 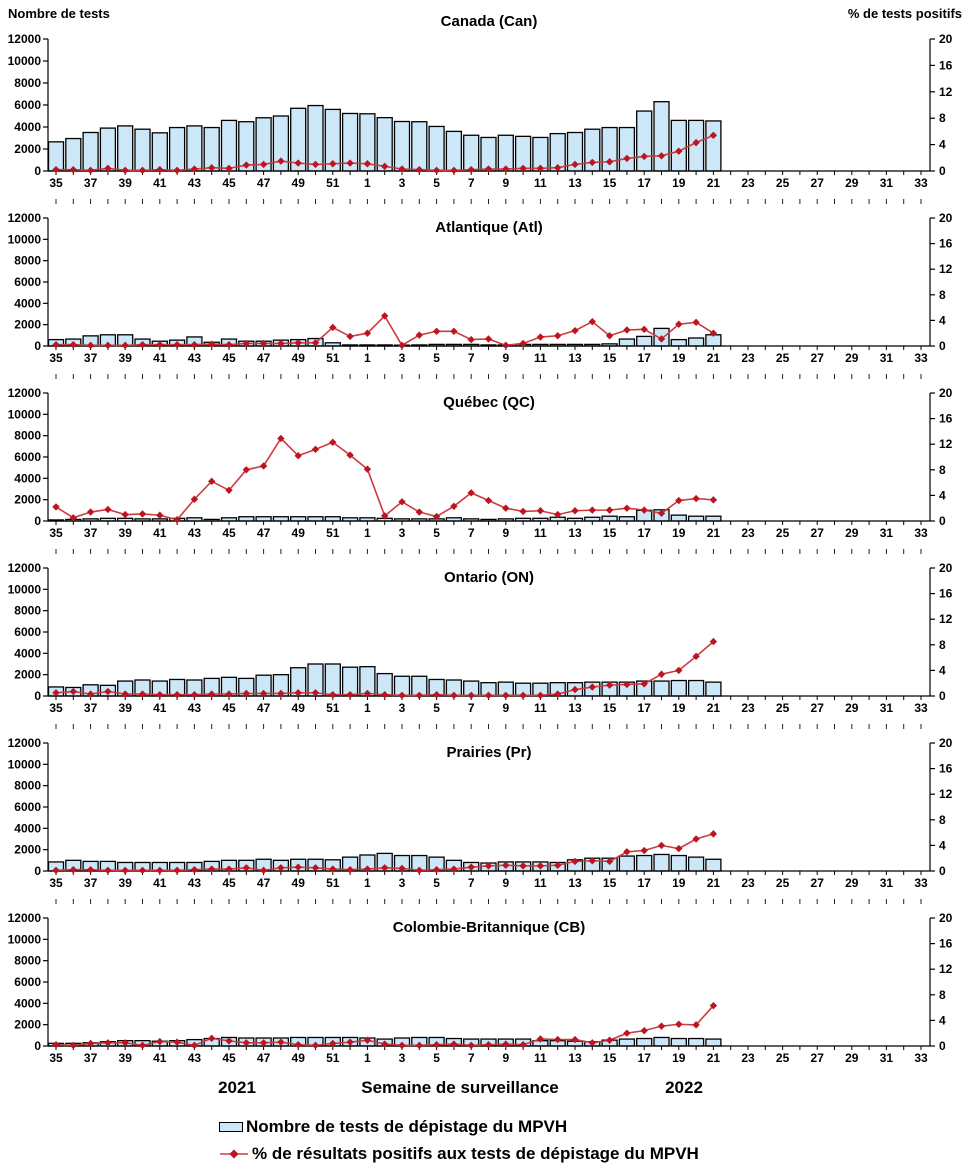 What do you see at coordinates (59, 13) in the screenshot?
I see `left-axis-title: Nombre de tests` at bounding box center [59, 13].